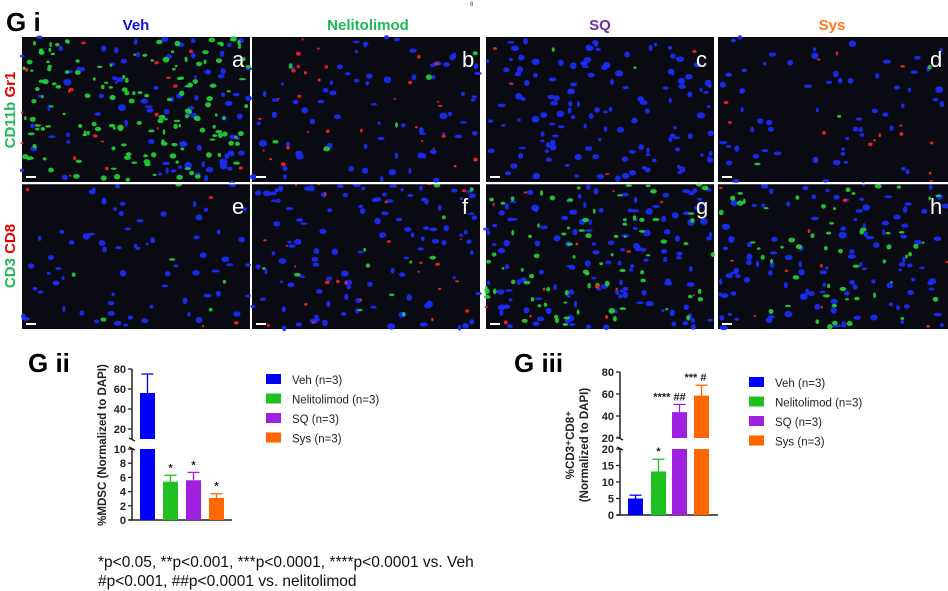 This screenshot has height=591, width=948. I want to click on y-tick-label: 6, so click(123, 478).